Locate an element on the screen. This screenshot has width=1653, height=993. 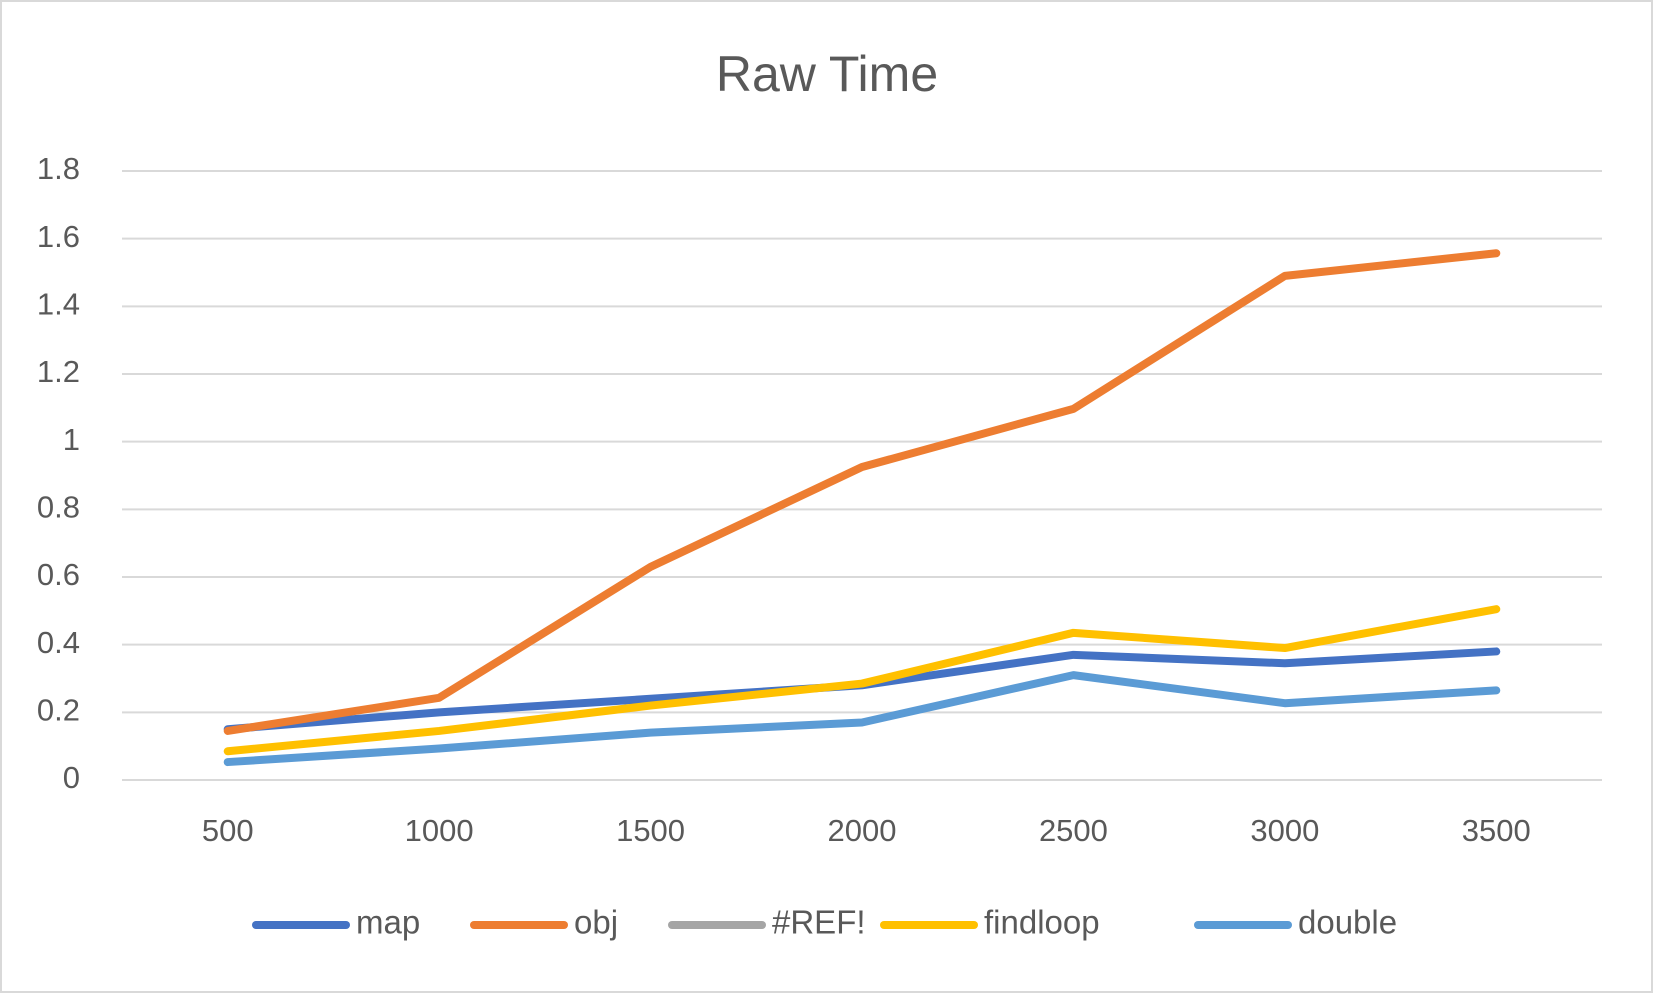
y-tick-label: 0.4 is located at coordinates (58, 642).